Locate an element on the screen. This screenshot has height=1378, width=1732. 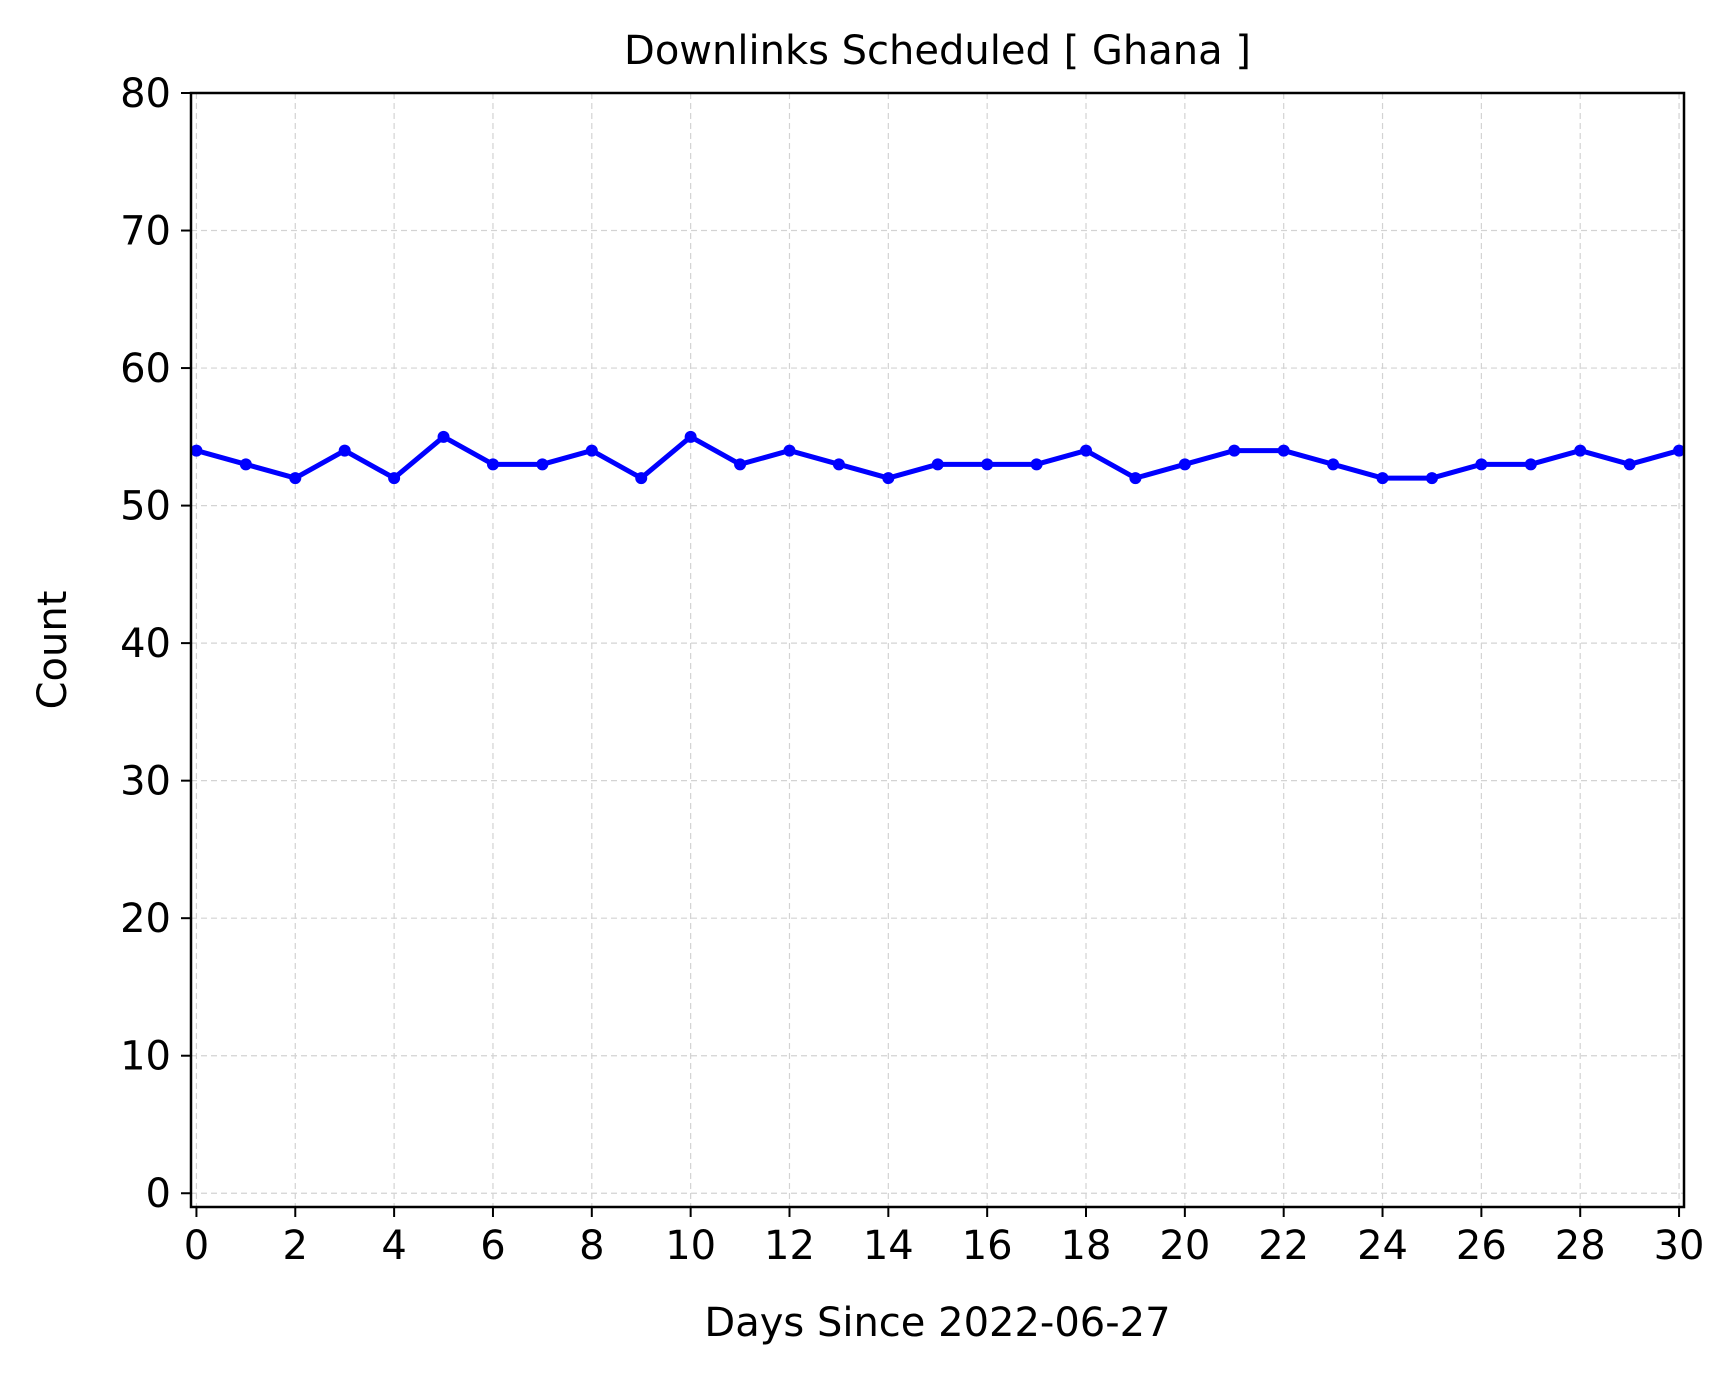
x-tick-label: 24 is located at coordinates (1382, 1246).